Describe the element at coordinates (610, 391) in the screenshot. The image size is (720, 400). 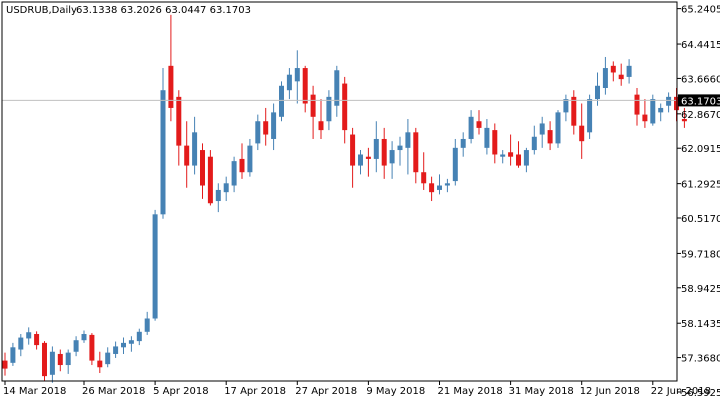
I see `x-tick-label: 12 Jun 2018` at that location.